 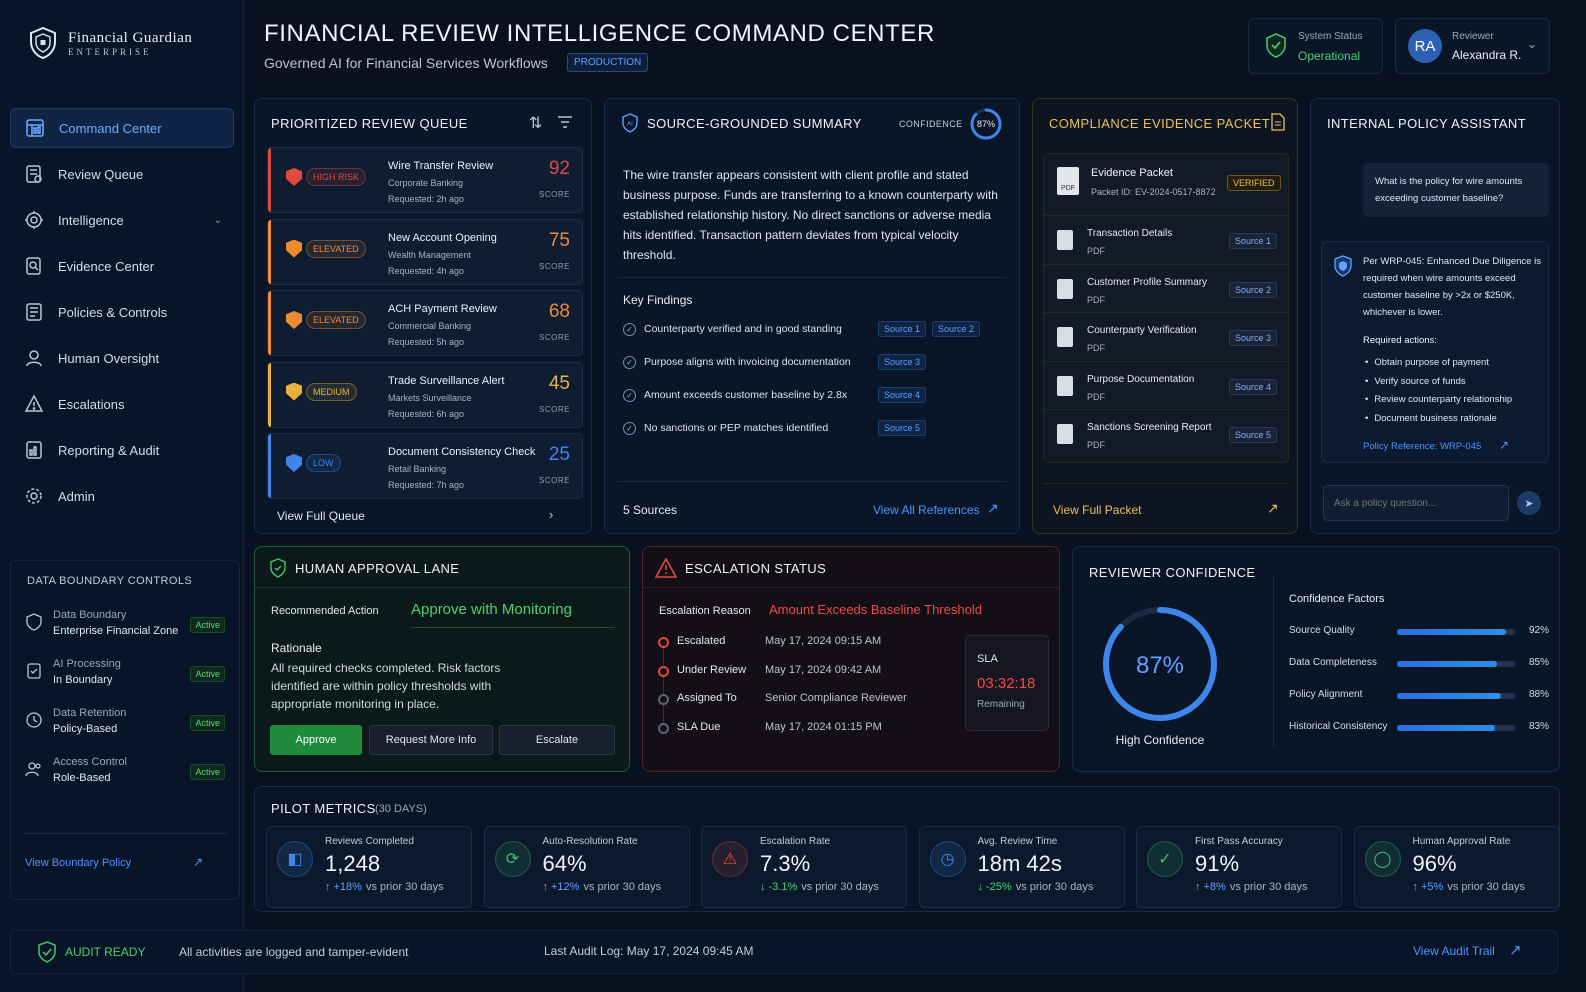 I want to click on metric-value: 91%, so click(x=1217, y=863).